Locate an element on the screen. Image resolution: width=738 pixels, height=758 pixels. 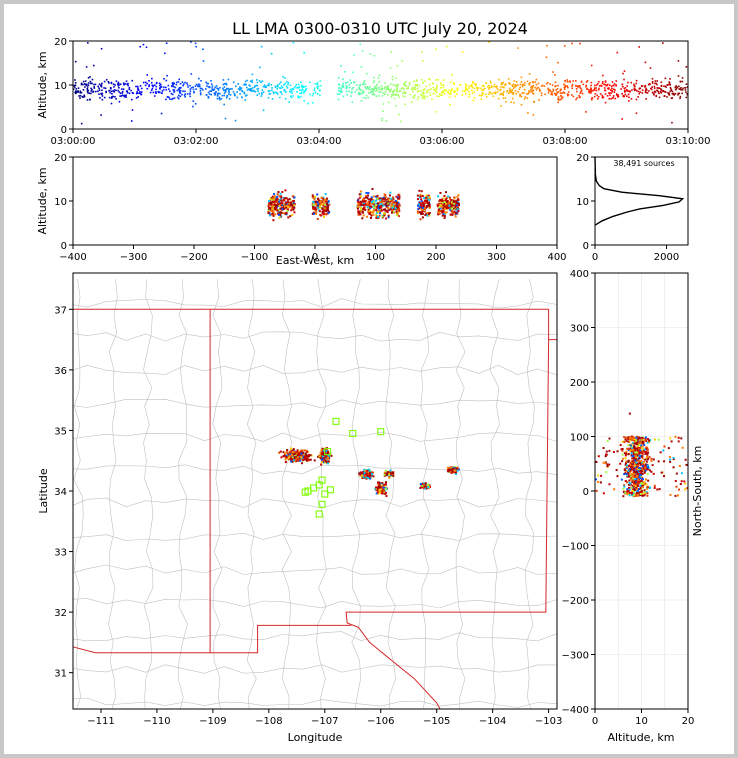
ew-height-ytick-label: 10 is located at coordinates (60, 202).